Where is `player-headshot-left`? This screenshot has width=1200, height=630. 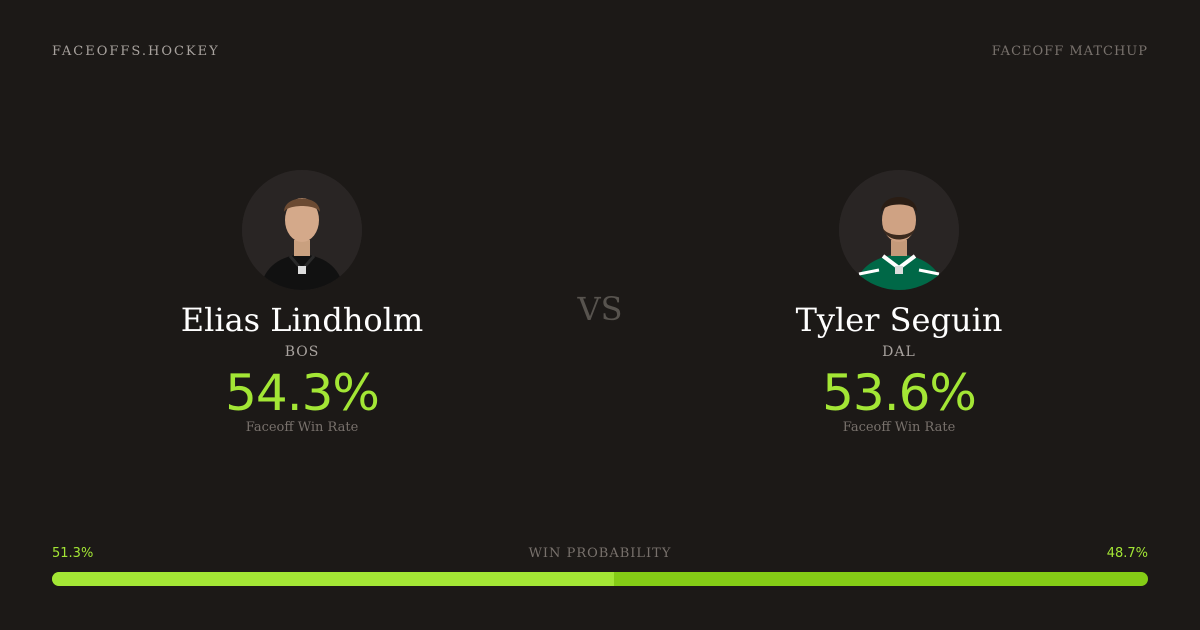 player-headshot-left is located at coordinates (302, 230).